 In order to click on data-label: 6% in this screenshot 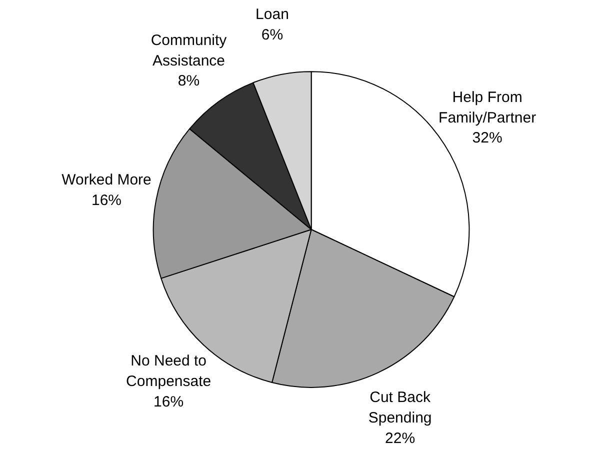, I will do `click(272, 35)`.